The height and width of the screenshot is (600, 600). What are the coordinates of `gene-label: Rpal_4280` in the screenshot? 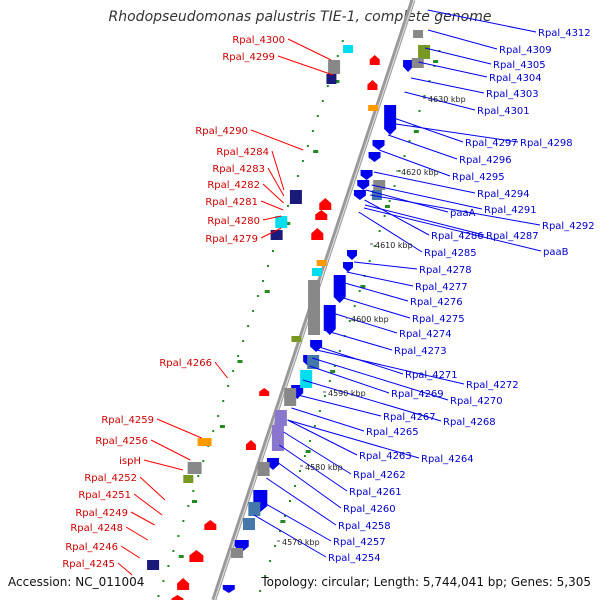 It's located at (233, 221).